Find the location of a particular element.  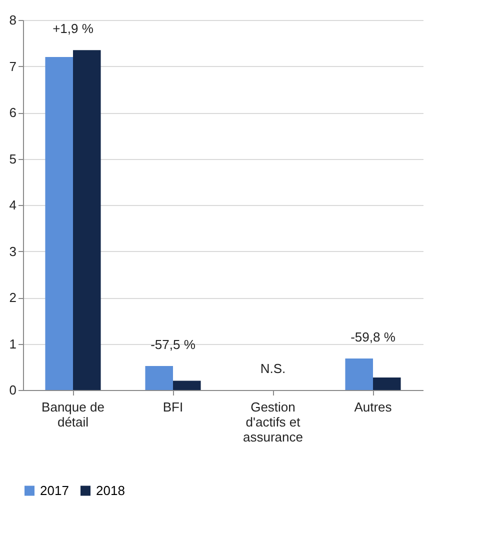

y-tick-label: 0 is located at coordinates (12, 390).